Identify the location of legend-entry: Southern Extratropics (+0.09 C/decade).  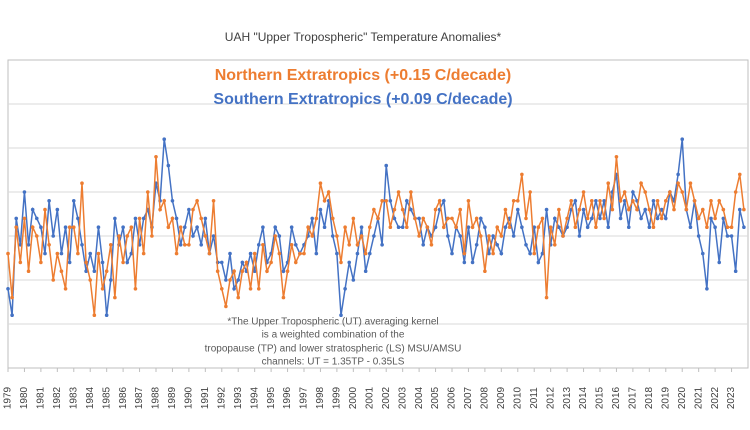
(362, 99).